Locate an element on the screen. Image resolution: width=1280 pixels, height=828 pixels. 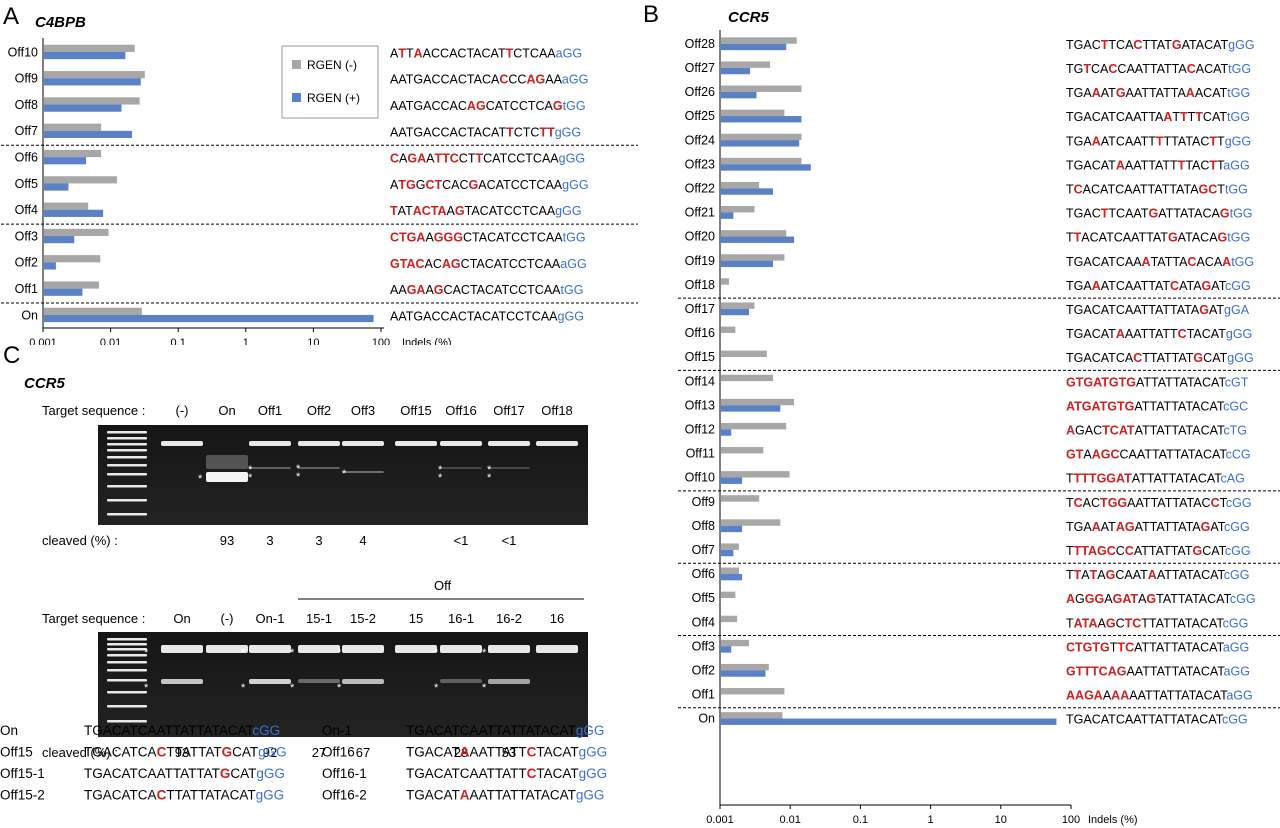
target-sequence: ATTAACCACTACATTCTCAAaGG is located at coordinates (486, 53).